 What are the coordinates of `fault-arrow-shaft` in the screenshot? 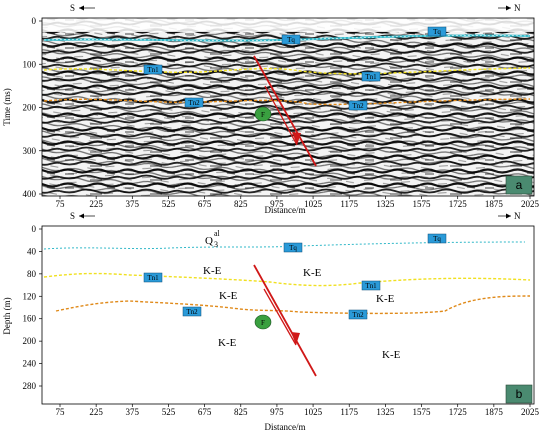 It's located at (281, 115).